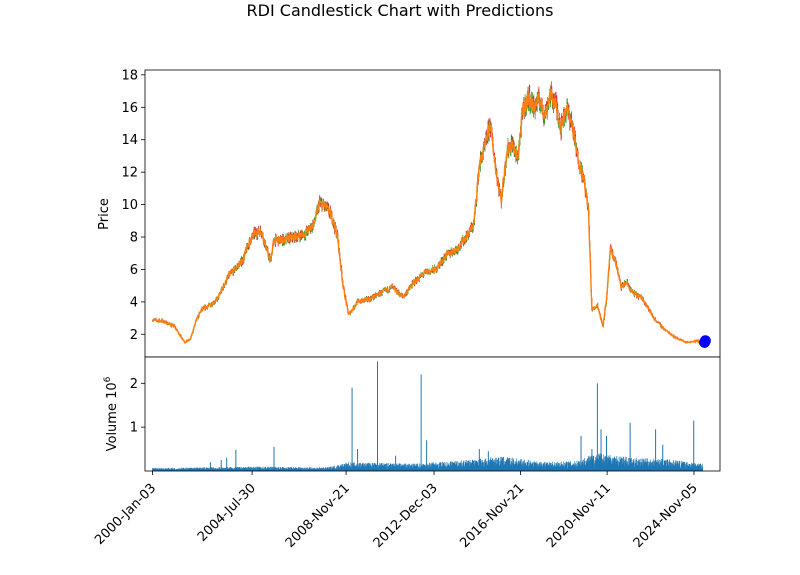  I want to click on price-y-axis-label: Price, so click(104, 214).